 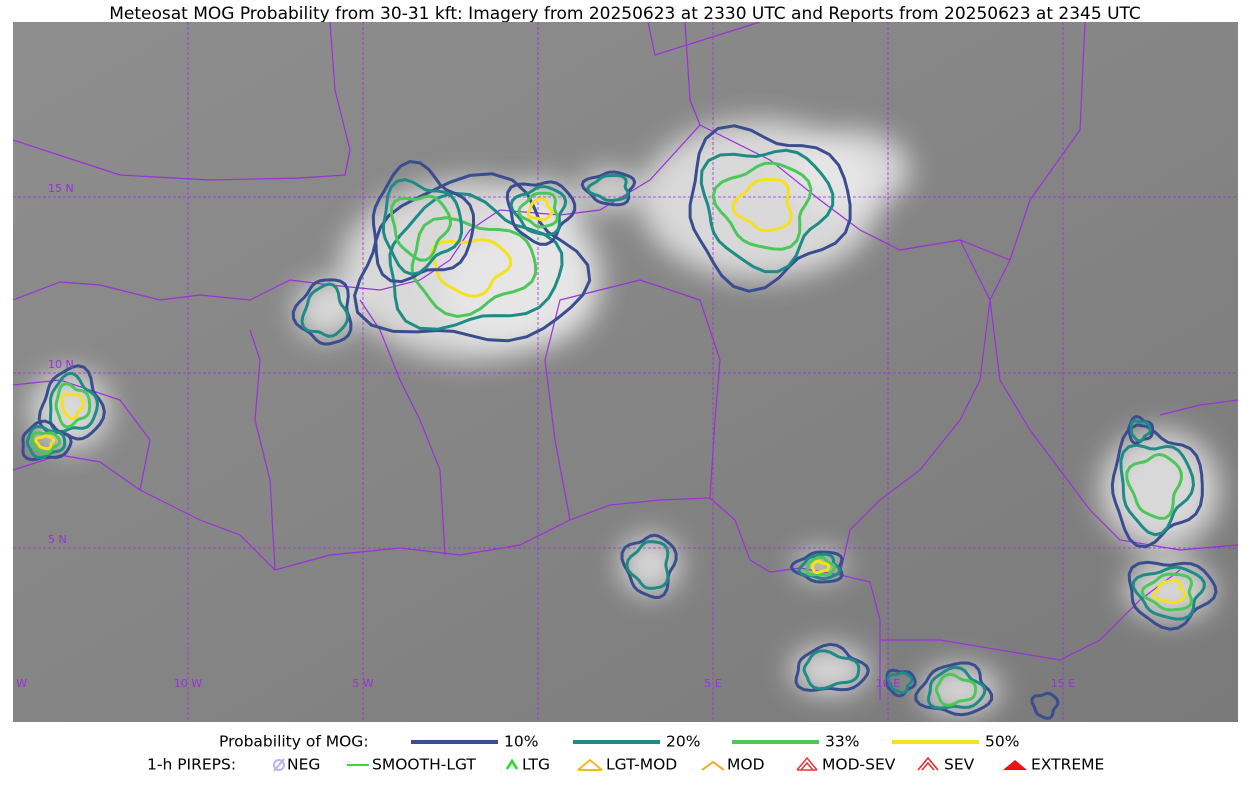 I want to click on legend-label: 20%, so click(x=683, y=742).